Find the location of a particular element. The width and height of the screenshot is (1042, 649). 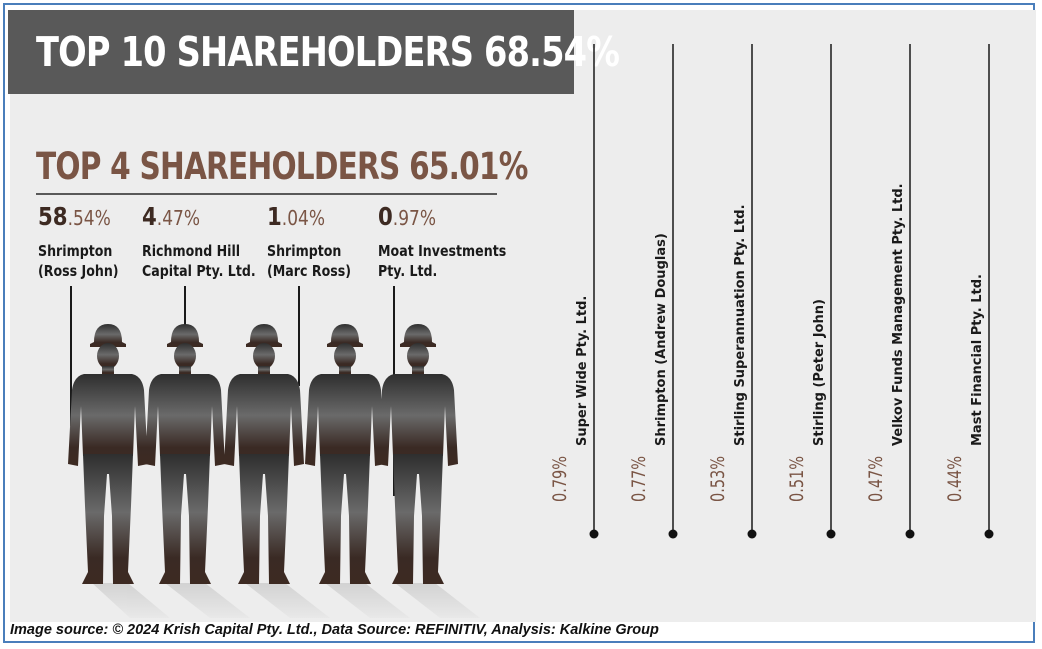

holder-label-group: 0.44% Mast Financial Pty. Ltd. is located at coordinates (964, 388).